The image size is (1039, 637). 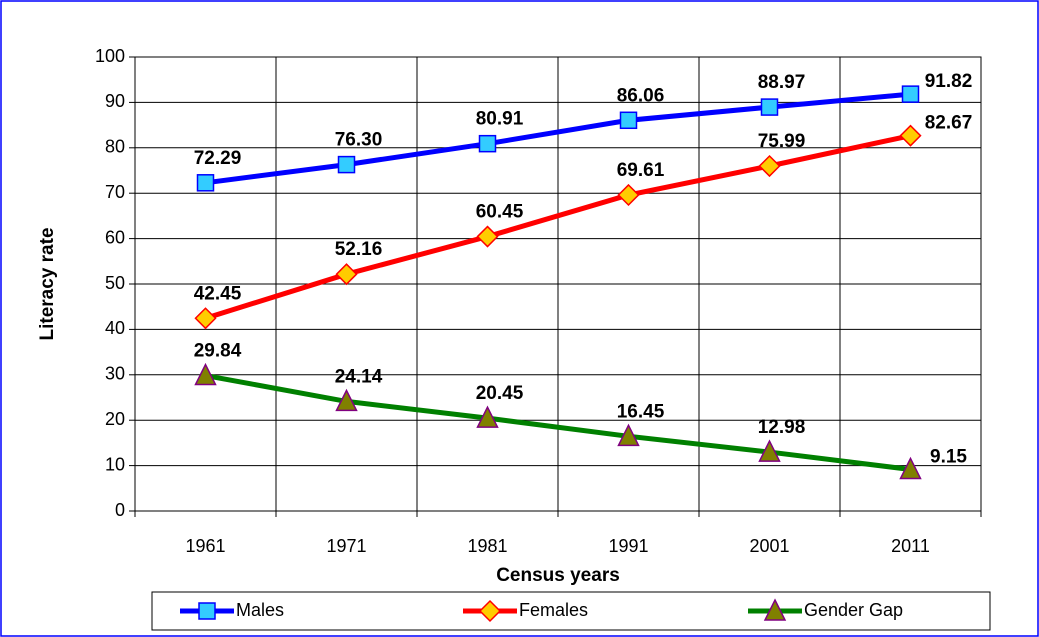 What do you see at coordinates (782, 141) in the screenshot?
I see `data-label: 75.99` at bounding box center [782, 141].